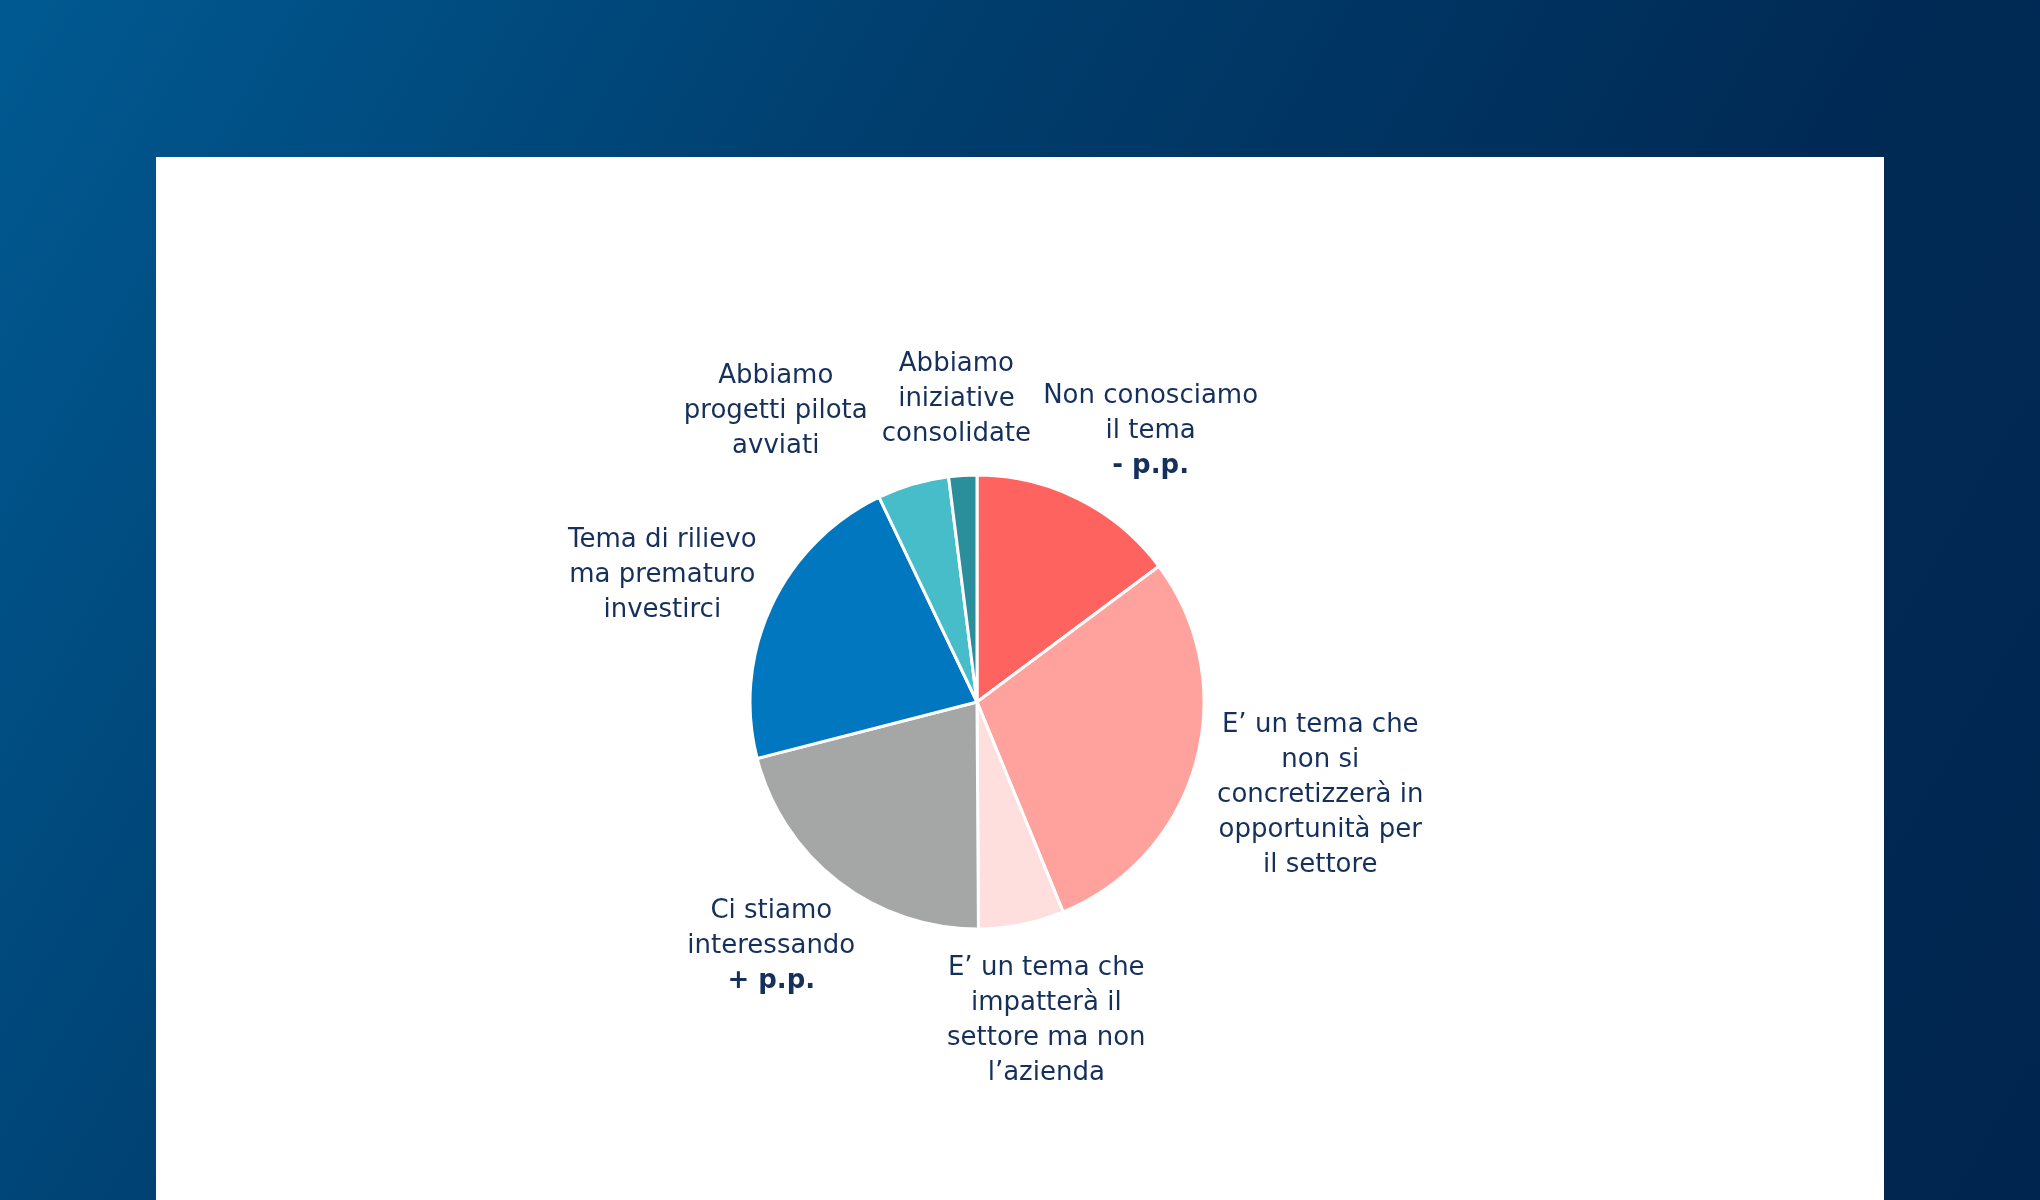  What do you see at coordinates (1046, 1019) in the screenshot?
I see `slice-label: E’ un tema che impatterà il settore ma non l’azienda` at bounding box center [1046, 1019].